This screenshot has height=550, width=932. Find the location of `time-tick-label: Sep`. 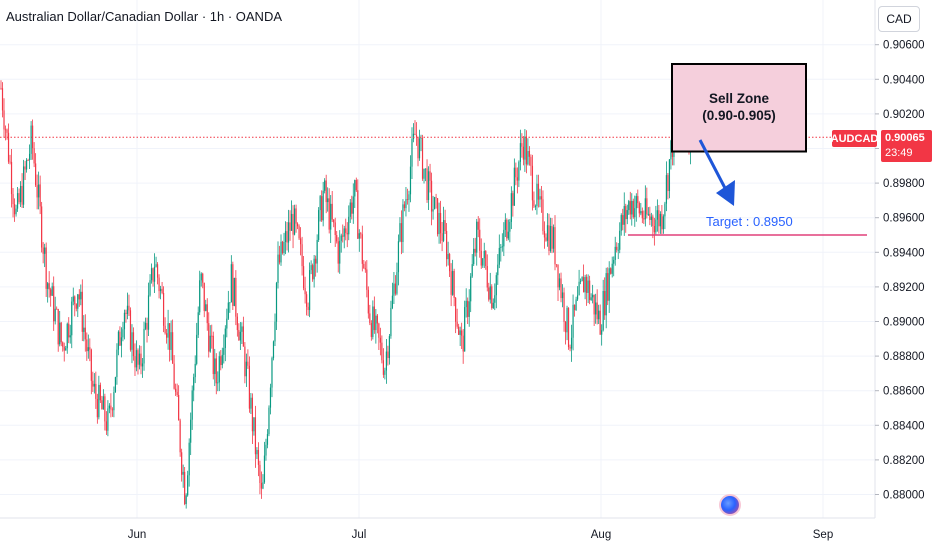

time-tick-label: Sep is located at coordinates (823, 535).